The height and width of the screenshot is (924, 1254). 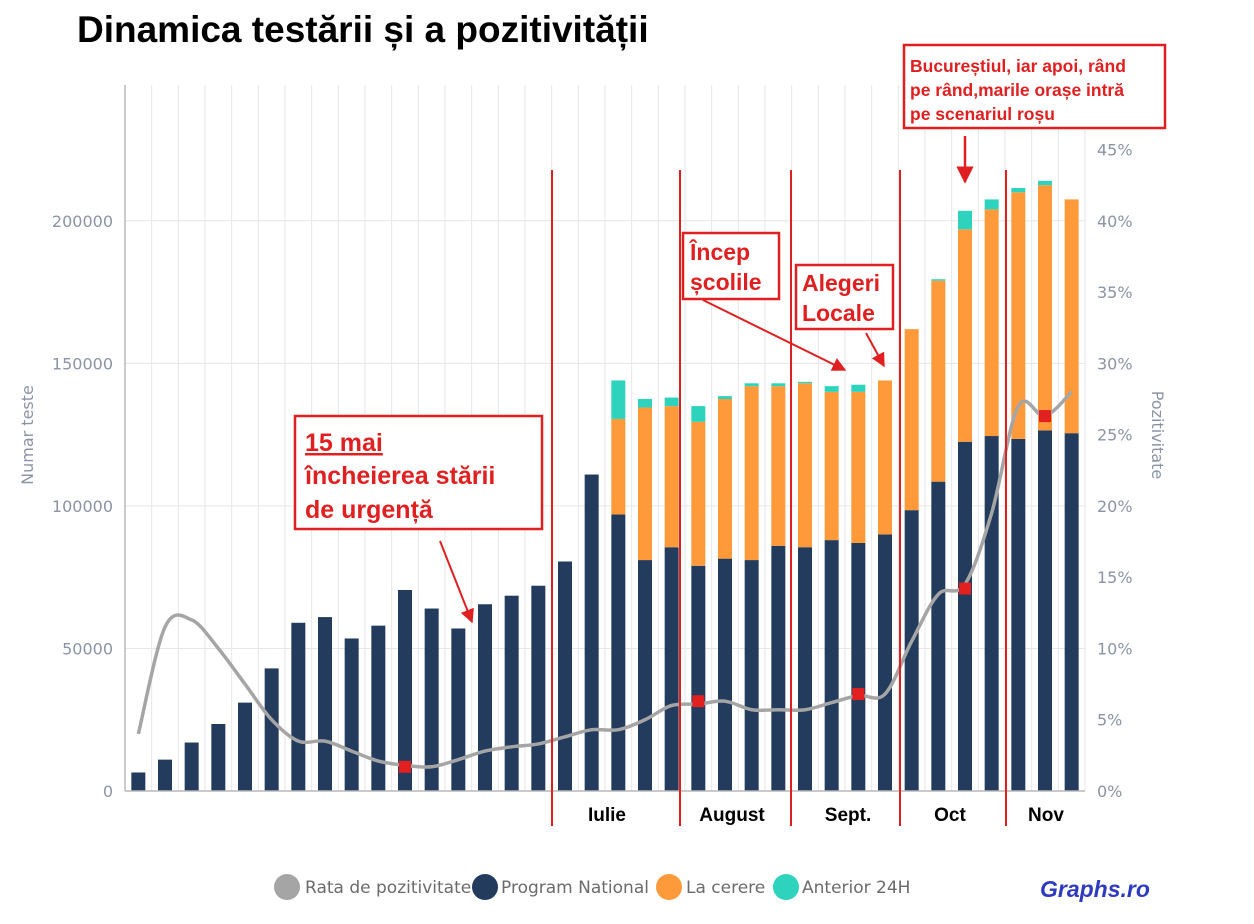 What do you see at coordinates (732, 815) in the screenshot?
I see `month-label: August` at bounding box center [732, 815].